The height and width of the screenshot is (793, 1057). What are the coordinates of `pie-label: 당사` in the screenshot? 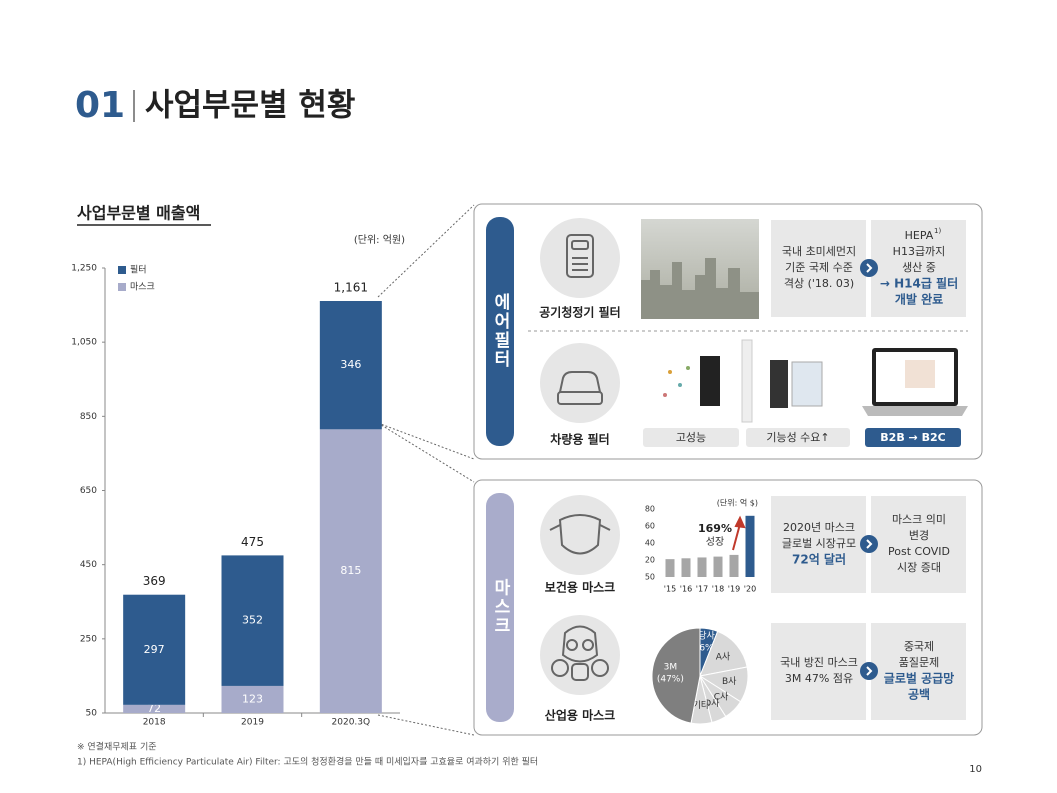 It's located at (706, 636).